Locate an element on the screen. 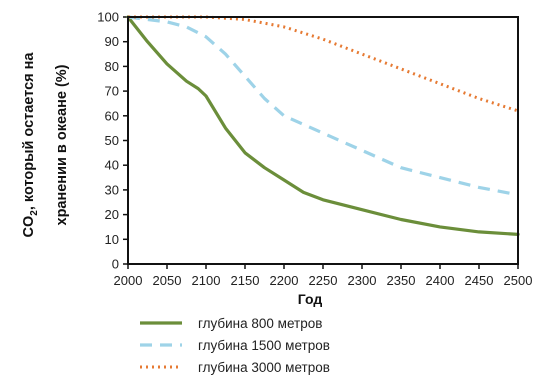  y-axis-title-line1: CO2, который остается на is located at coordinates (30, 145).